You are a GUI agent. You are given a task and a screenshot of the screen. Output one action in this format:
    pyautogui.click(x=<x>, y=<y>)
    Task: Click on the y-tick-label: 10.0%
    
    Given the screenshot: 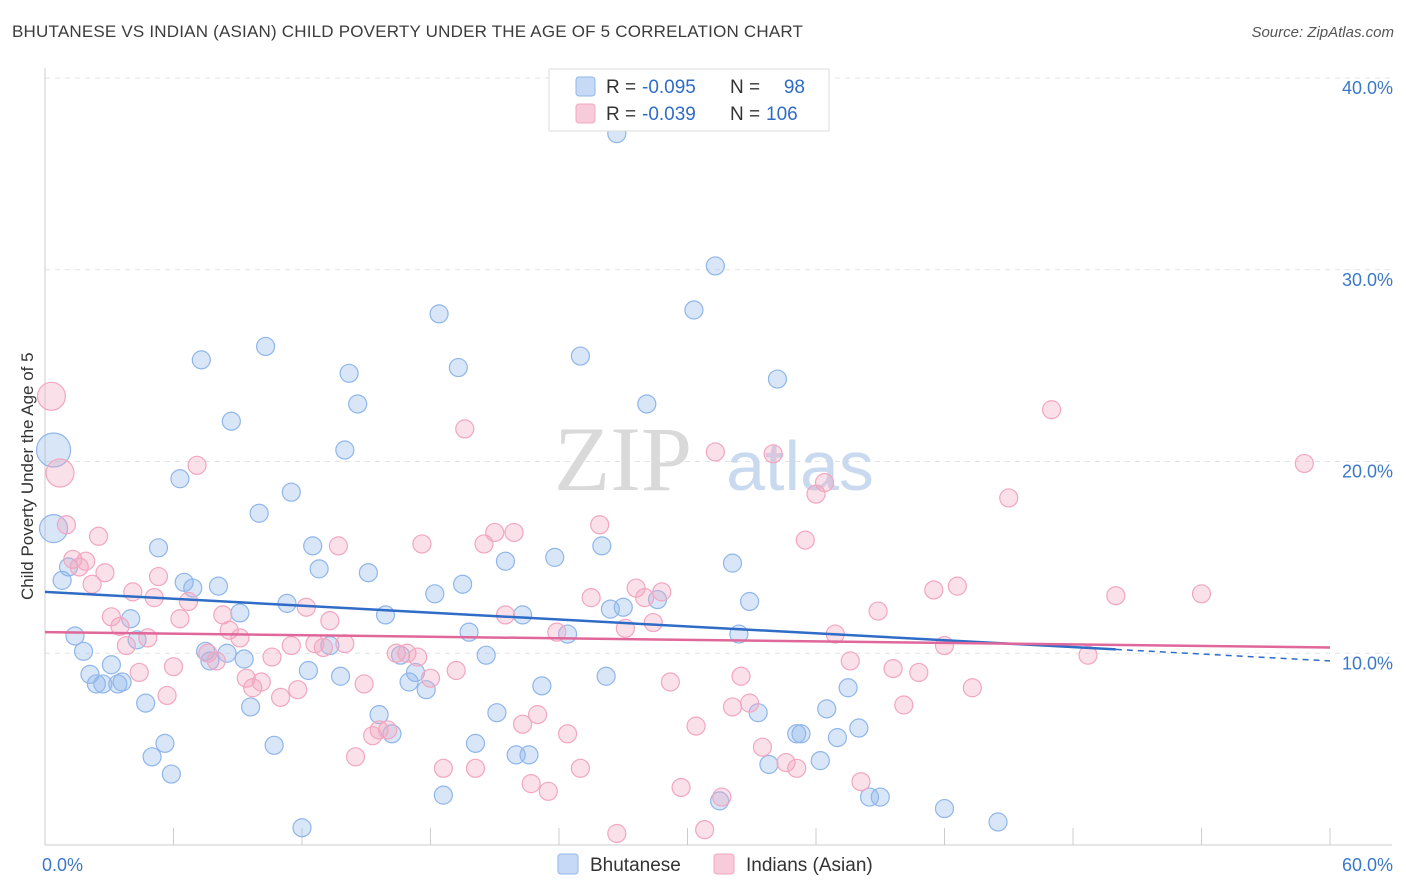 What is the action you would take?
    pyautogui.click(x=1367, y=663)
    